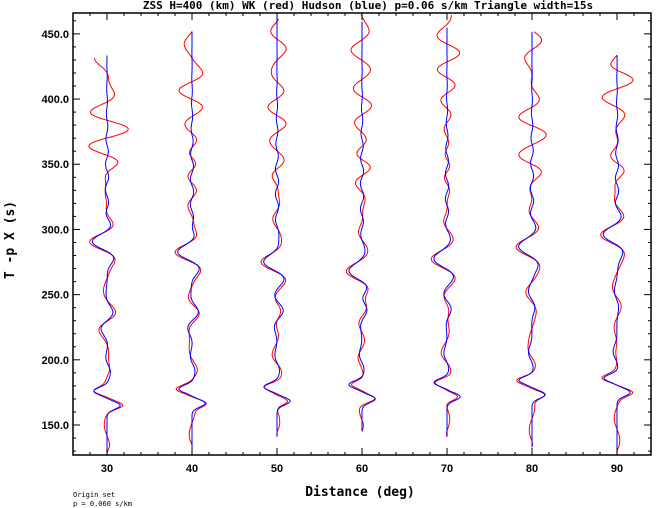 This screenshot has width=659, height=508. I want to click on x-tick-label: 90, so click(617, 469).